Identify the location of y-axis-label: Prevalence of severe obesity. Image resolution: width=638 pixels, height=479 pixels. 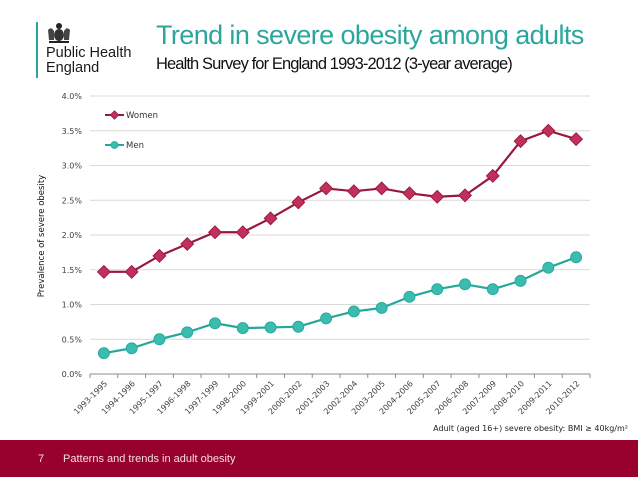
(42, 236).